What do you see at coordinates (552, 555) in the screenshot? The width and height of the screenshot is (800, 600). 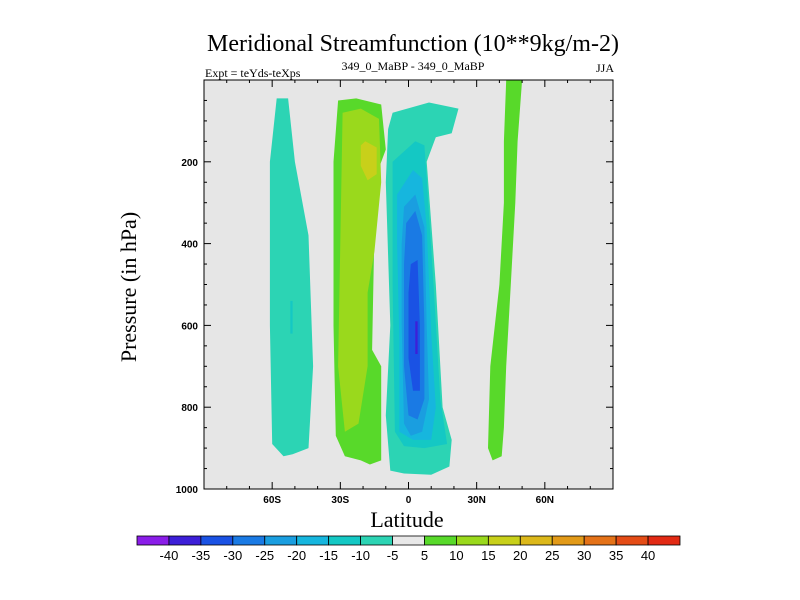 I see `colorbar-label: 25` at bounding box center [552, 555].